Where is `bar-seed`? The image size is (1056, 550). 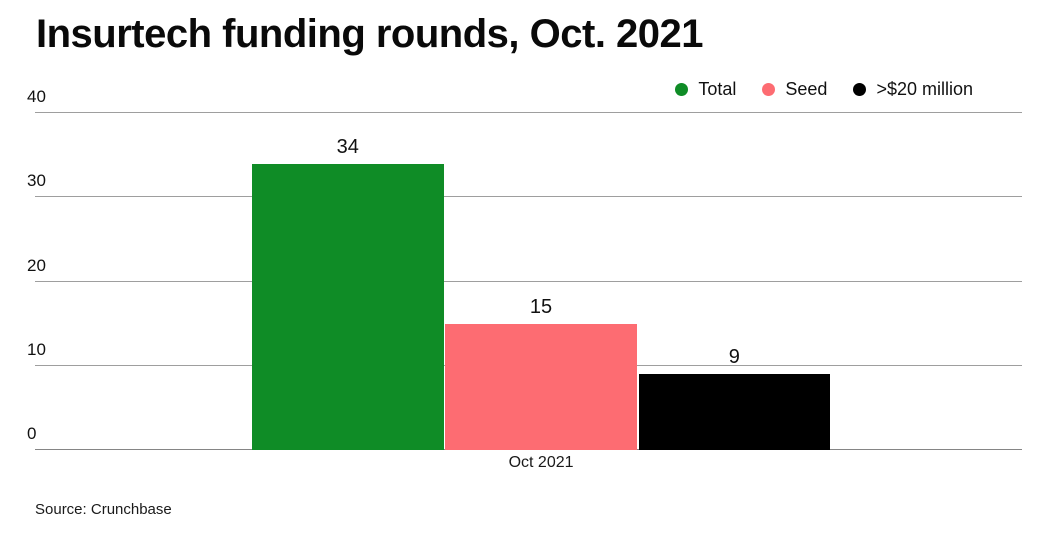
bar-seed is located at coordinates (541, 386).